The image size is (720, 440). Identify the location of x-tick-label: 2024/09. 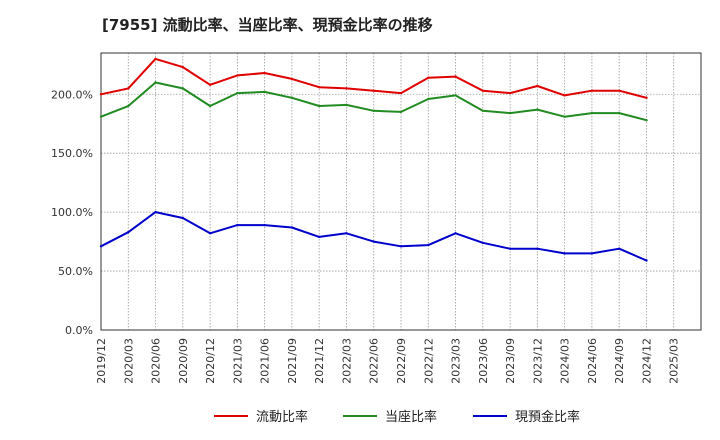
(619, 361).